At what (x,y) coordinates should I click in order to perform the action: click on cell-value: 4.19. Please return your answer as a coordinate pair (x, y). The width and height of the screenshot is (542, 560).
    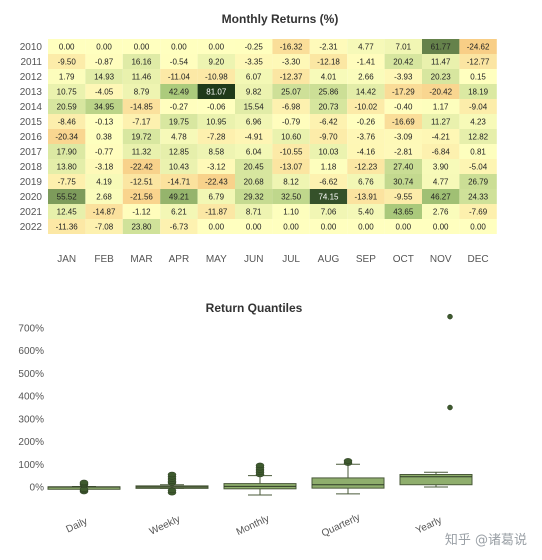
    Looking at the image, I should click on (104, 182).